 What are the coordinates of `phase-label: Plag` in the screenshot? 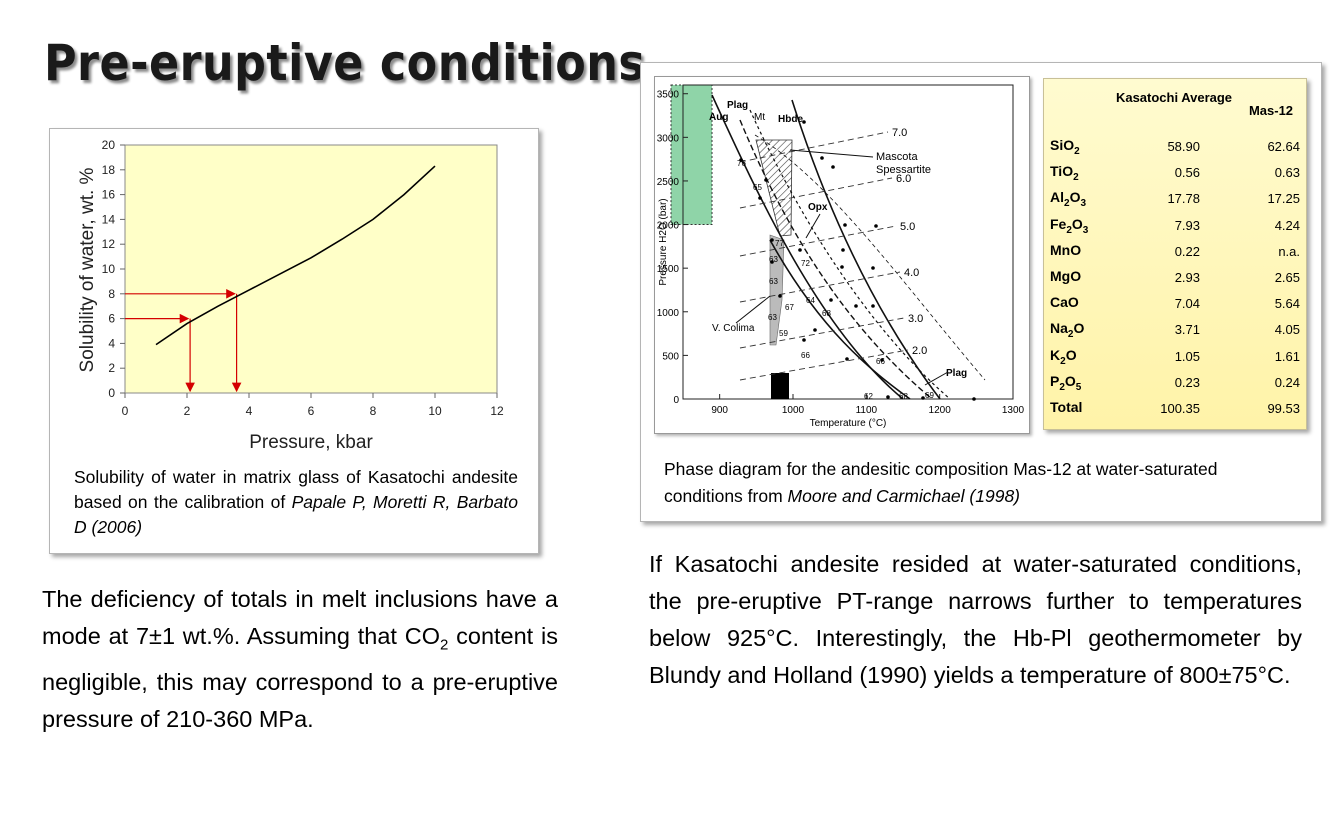 It's located at (956, 373).